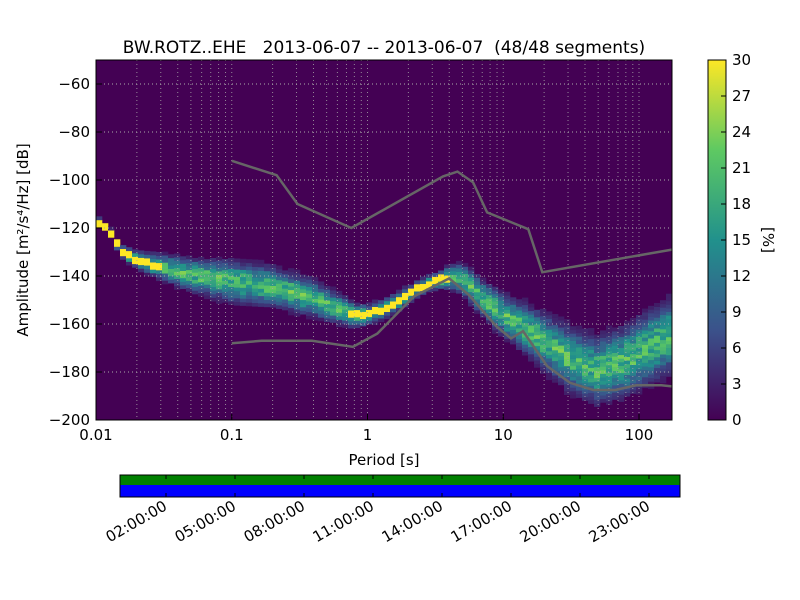  What do you see at coordinates (741, 96) in the screenshot?
I see `colorbar-tick-label: 27` at bounding box center [741, 96].